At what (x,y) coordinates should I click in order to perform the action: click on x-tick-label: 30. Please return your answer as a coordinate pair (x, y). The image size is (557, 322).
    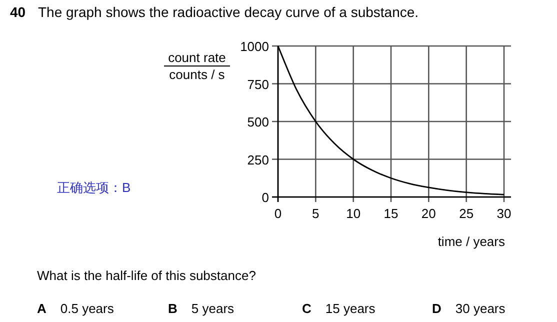
    Looking at the image, I should click on (504, 213).